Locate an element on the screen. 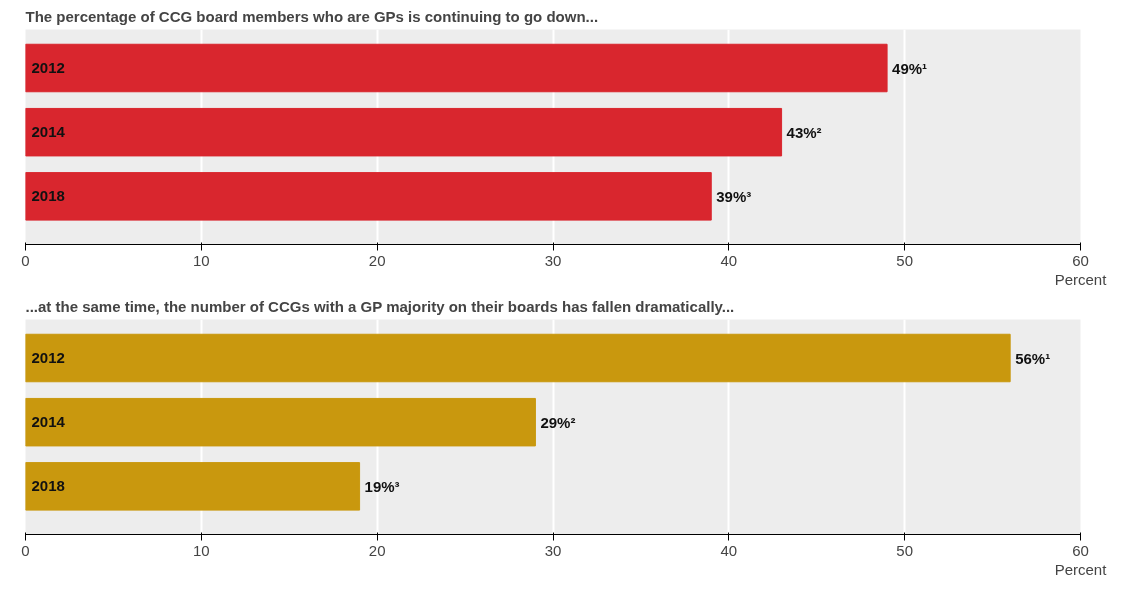 The image size is (1132, 589). data-label: 39%³ is located at coordinates (734, 196).